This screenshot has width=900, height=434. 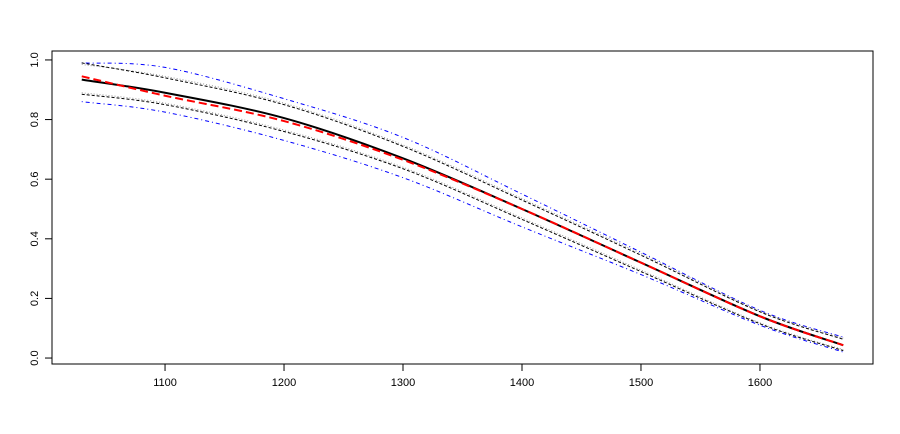 What do you see at coordinates (35, 357) in the screenshot?
I see `y-tick-label: 0.0` at bounding box center [35, 357].